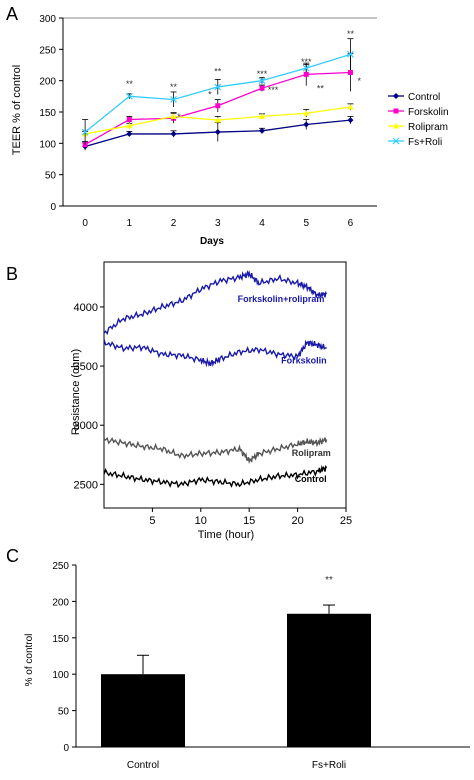  What do you see at coordinates (29, 660) in the screenshot?
I see `panel-c-ylabel: % of control` at bounding box center [29, 660].